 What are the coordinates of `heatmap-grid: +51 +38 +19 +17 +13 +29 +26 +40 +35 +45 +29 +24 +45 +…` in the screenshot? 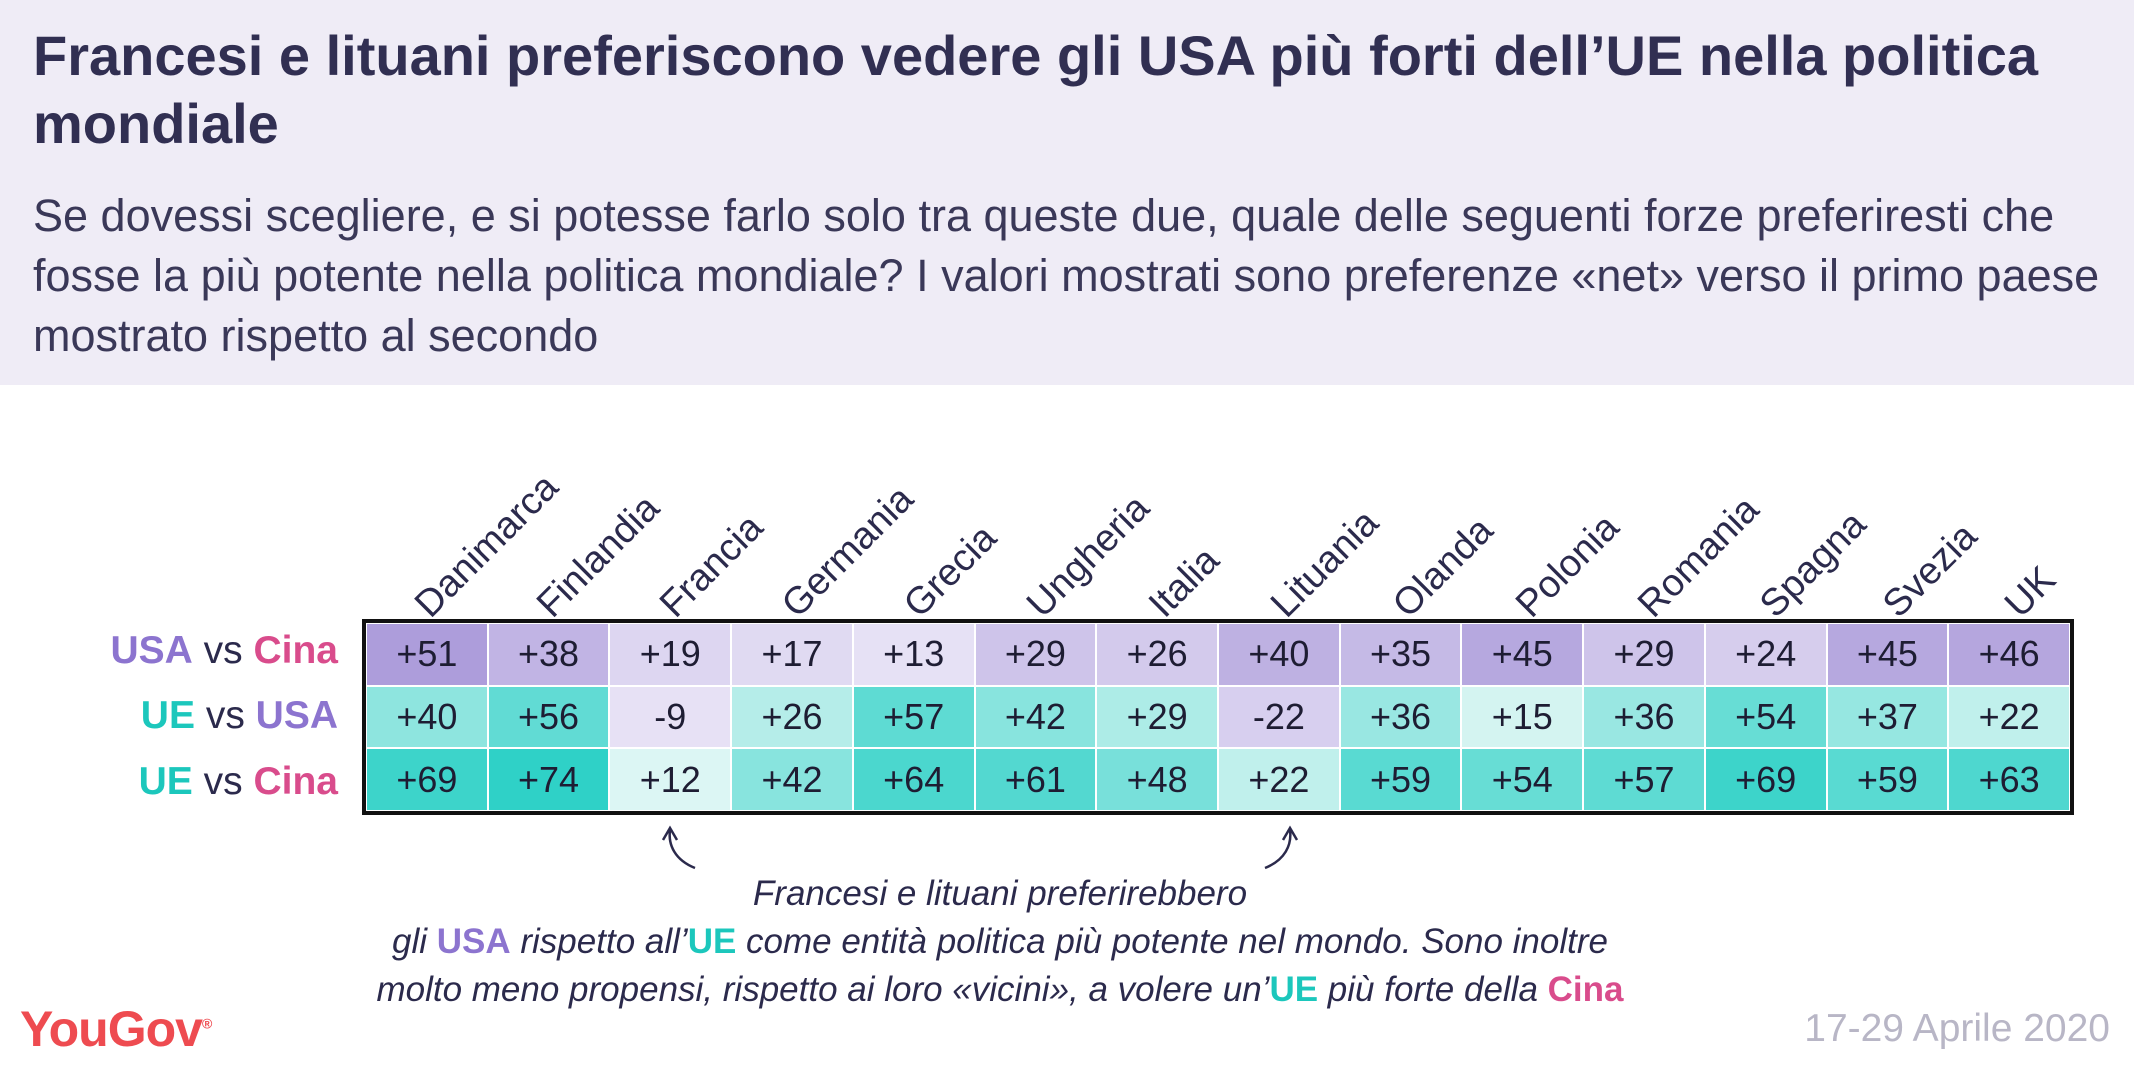 It's located at (1218, 717).